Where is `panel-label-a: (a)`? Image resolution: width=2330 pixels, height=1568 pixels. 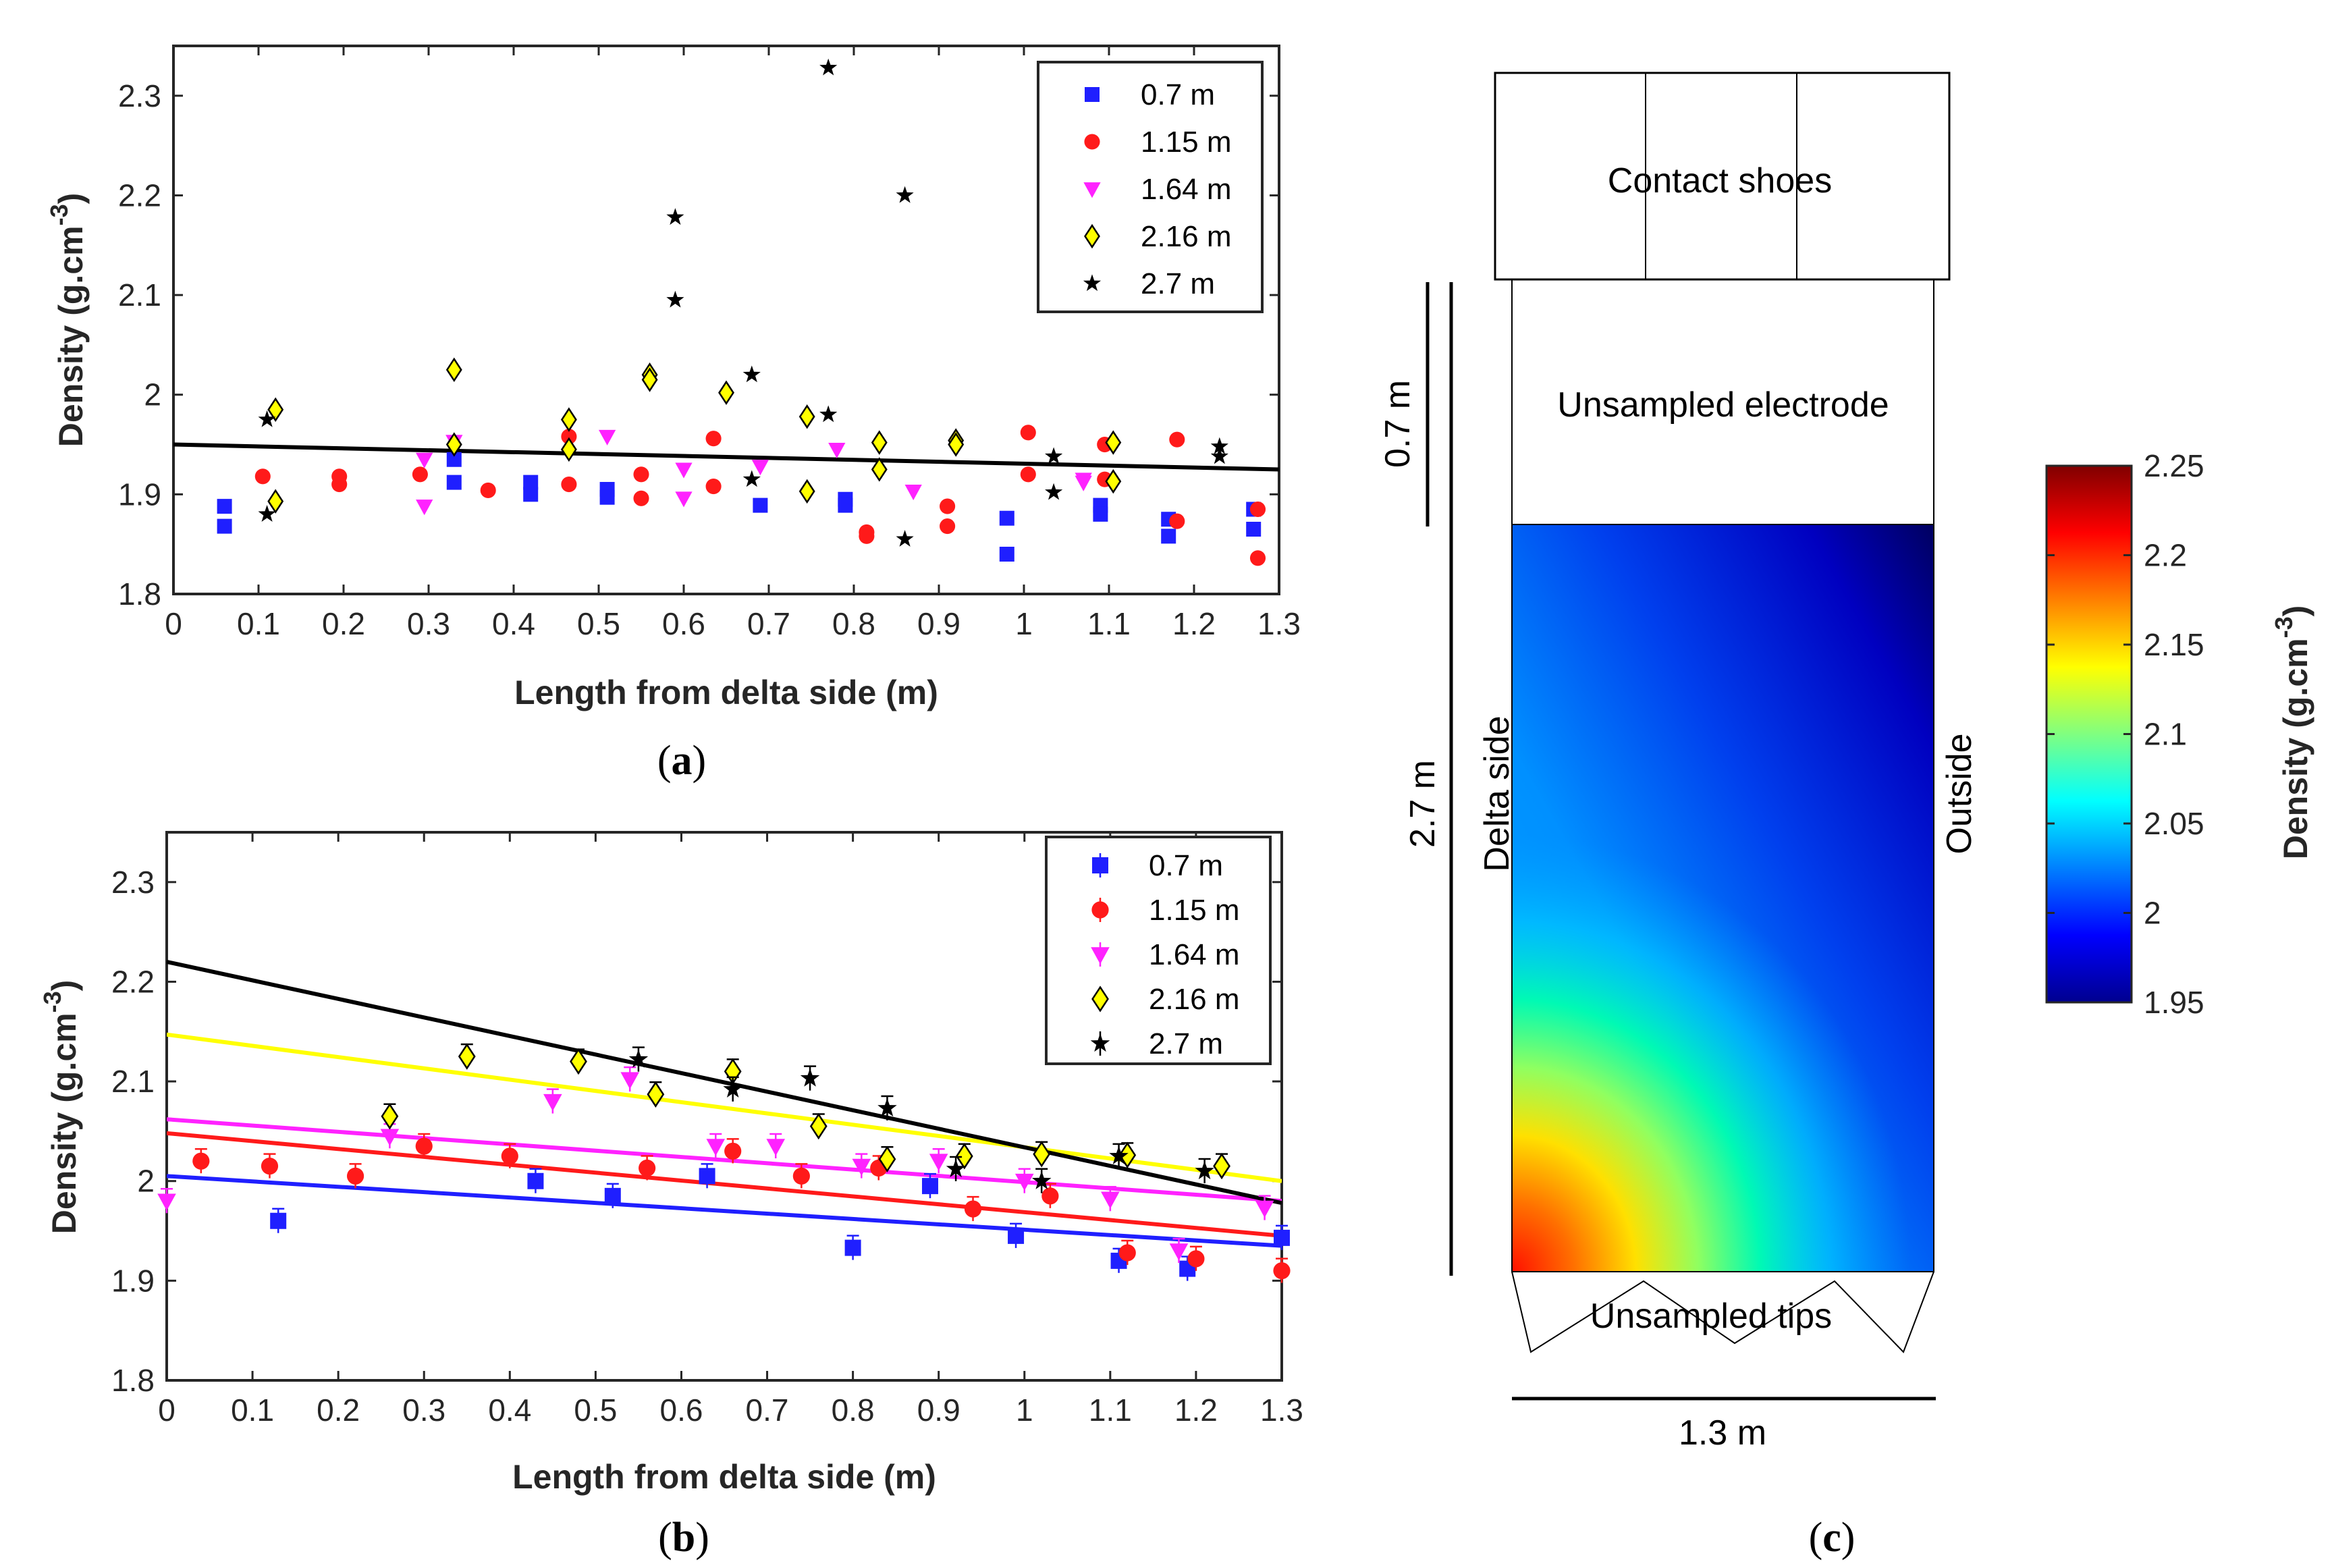
panel-label-a: (a) is located at coordinates (681, 761).